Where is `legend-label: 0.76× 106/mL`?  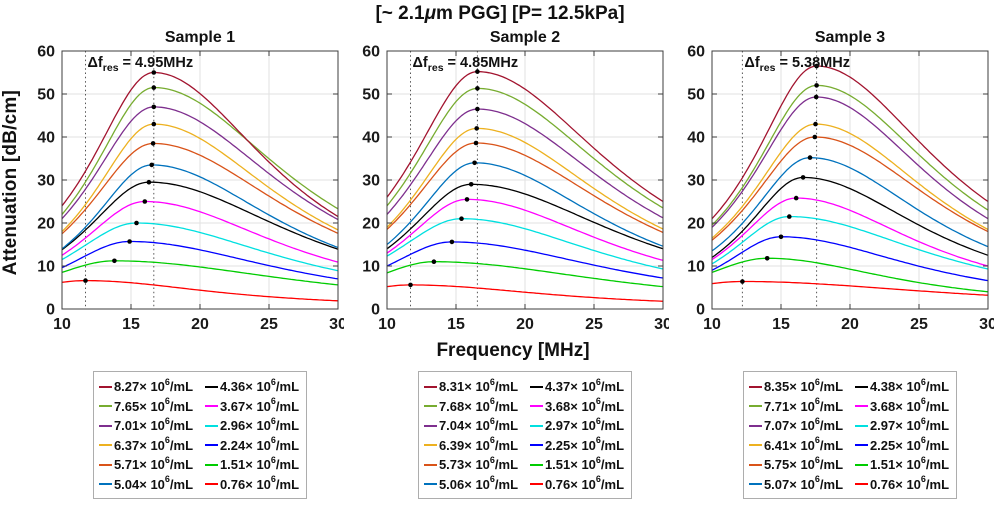 legend-label: 0.76× 106/mL is located at coordinates (909, 483).